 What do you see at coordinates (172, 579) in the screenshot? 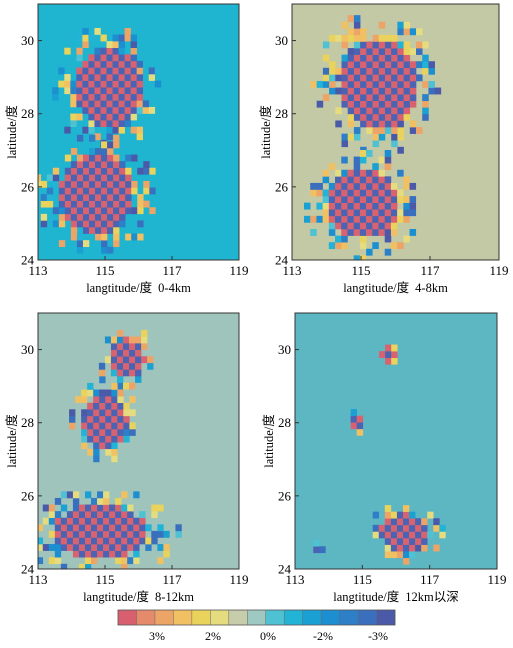
I see `x-tick-label: 117` at bounding box center [172, 579].